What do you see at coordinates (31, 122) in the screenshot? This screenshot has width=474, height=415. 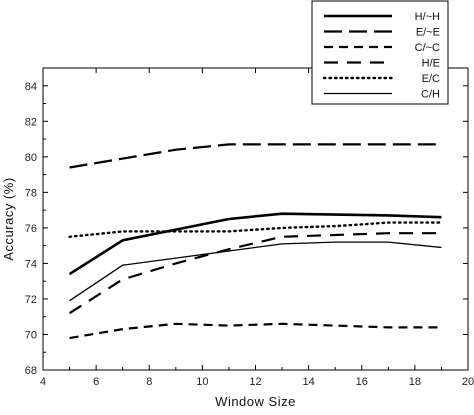 I see `y-tick-label: 82` at bounding box center [31, 122].